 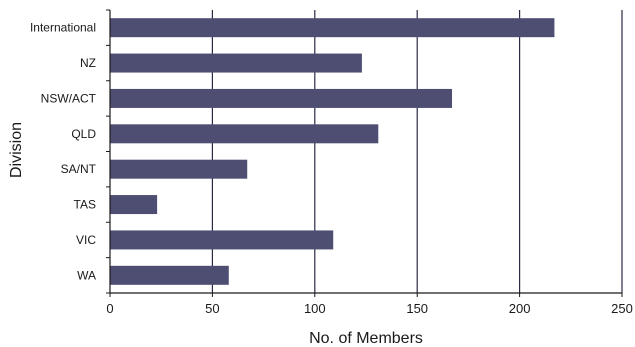 What do you see at coordinates (281, 98) in the screenshot?
I see `bar-nsw-act` at bounding box center [281, 98].